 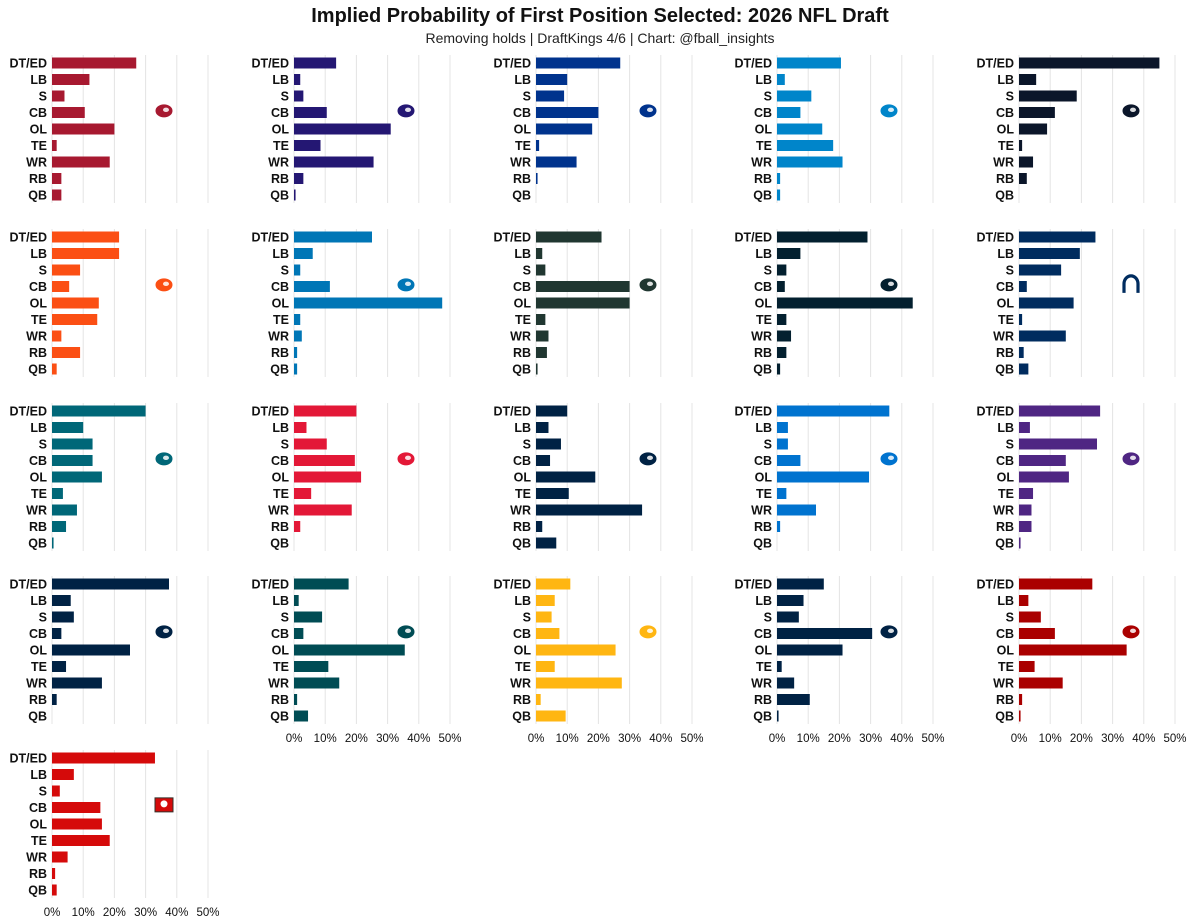 What do you see at coordinates (552, 79) in the screenshot?
I see `bar-bills-lb` at bounding box center [552, 79].